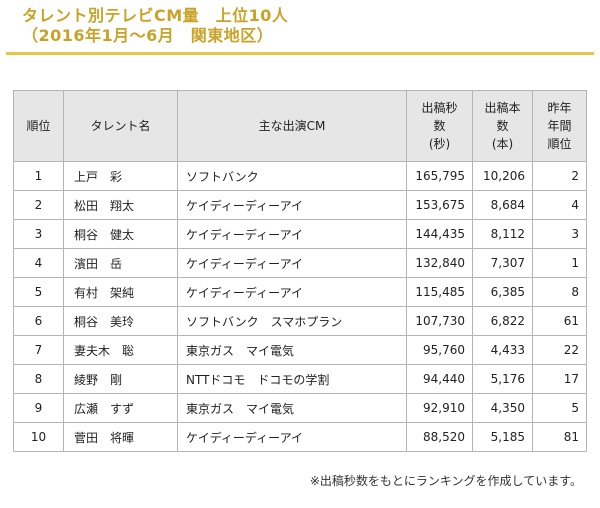  Describe the element at coordinates (307, 26) in the screenshot. I see `page-title: タレント別テレビCM量 上位10人 （2016年1月～6月 関東地区）` at that location.